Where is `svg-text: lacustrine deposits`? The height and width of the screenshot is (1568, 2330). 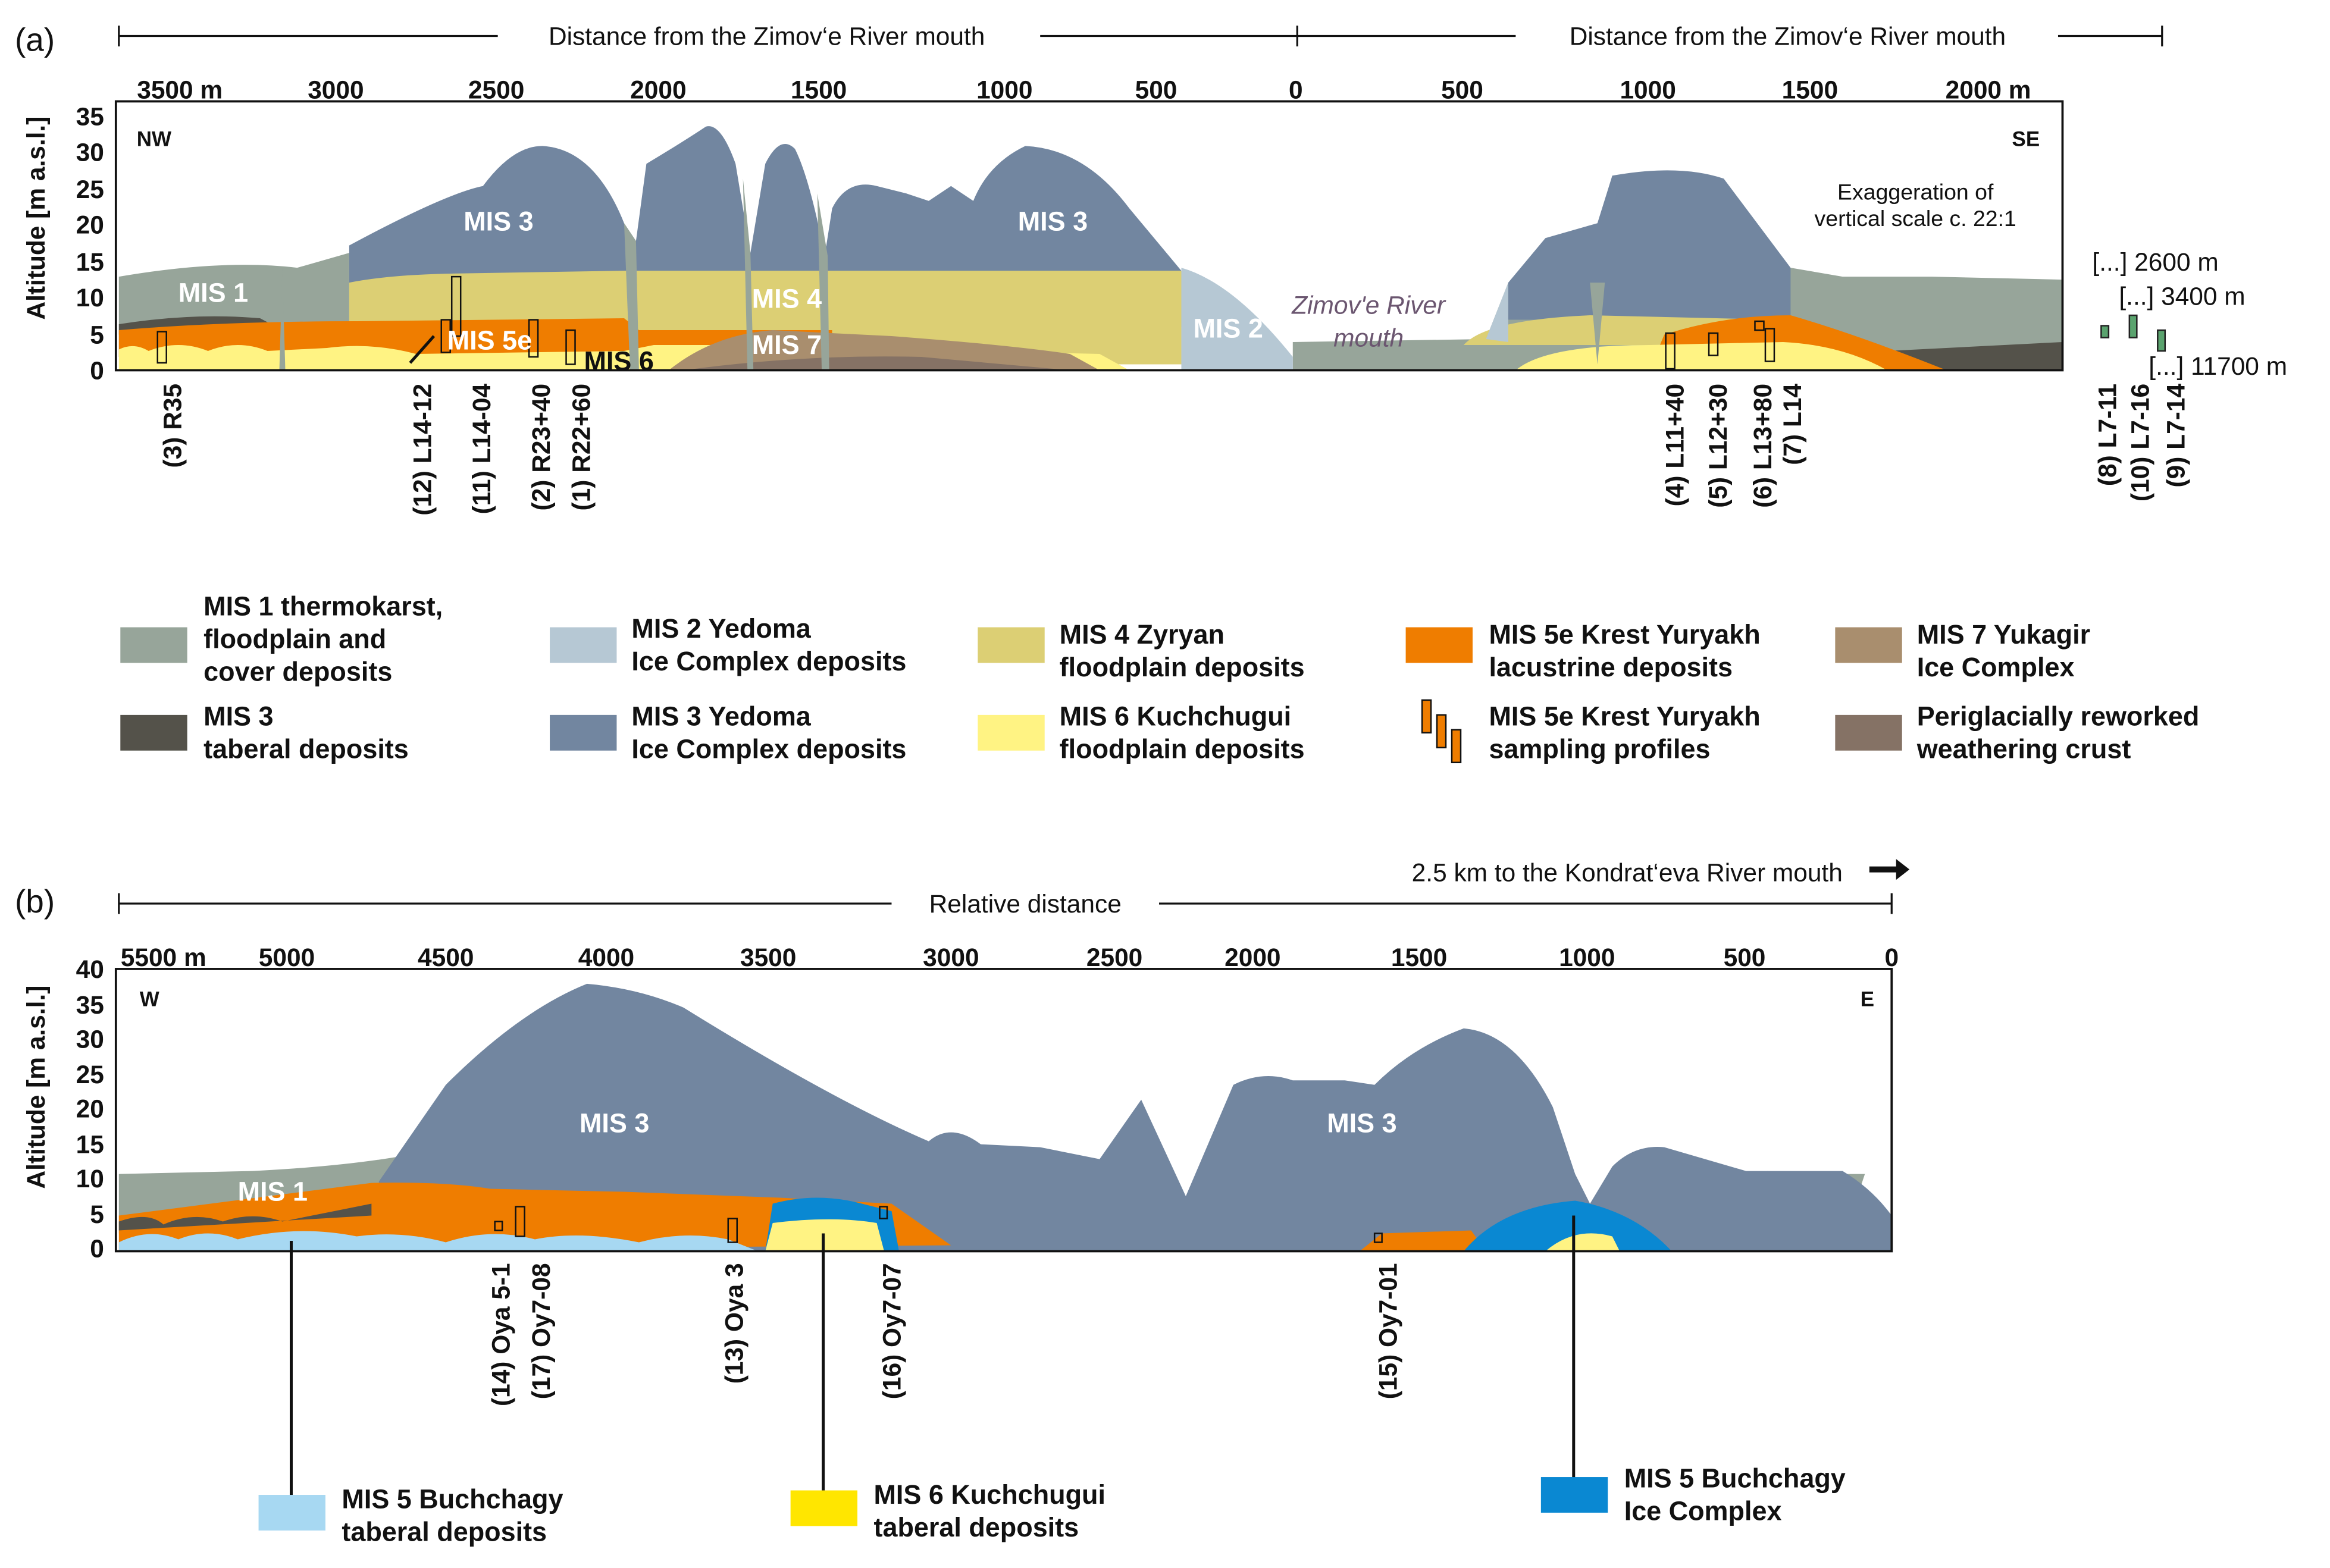 svg-text: lacustrine deposits is located at coordinates (1611, 667).